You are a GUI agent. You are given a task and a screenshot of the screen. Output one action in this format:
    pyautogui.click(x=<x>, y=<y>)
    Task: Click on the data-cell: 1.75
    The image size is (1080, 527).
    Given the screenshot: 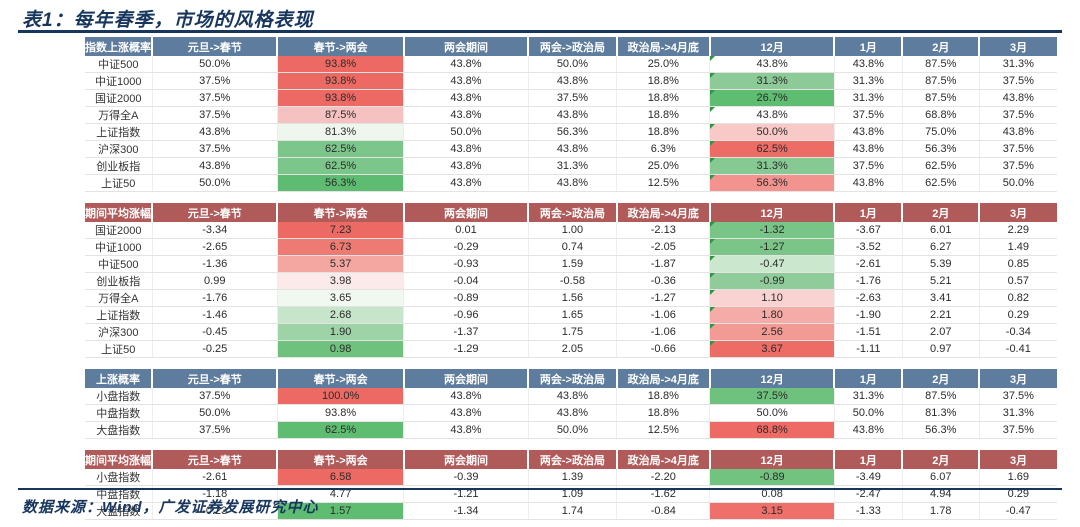 What is the action you would take?
    pyautogui.click(x=573, y=332)
    